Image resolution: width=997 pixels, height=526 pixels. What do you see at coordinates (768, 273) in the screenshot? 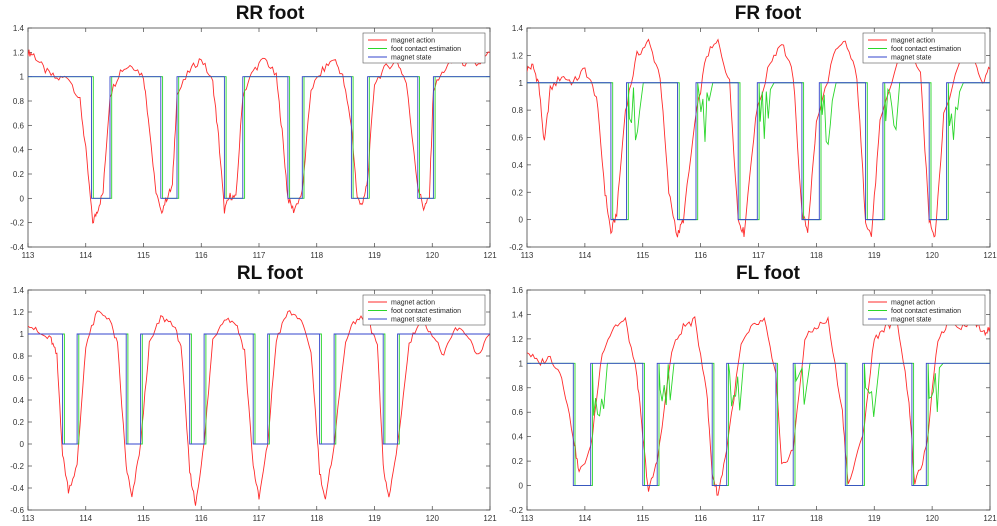
I see `chart-title: FL foot` at bounding box center [768, 273].